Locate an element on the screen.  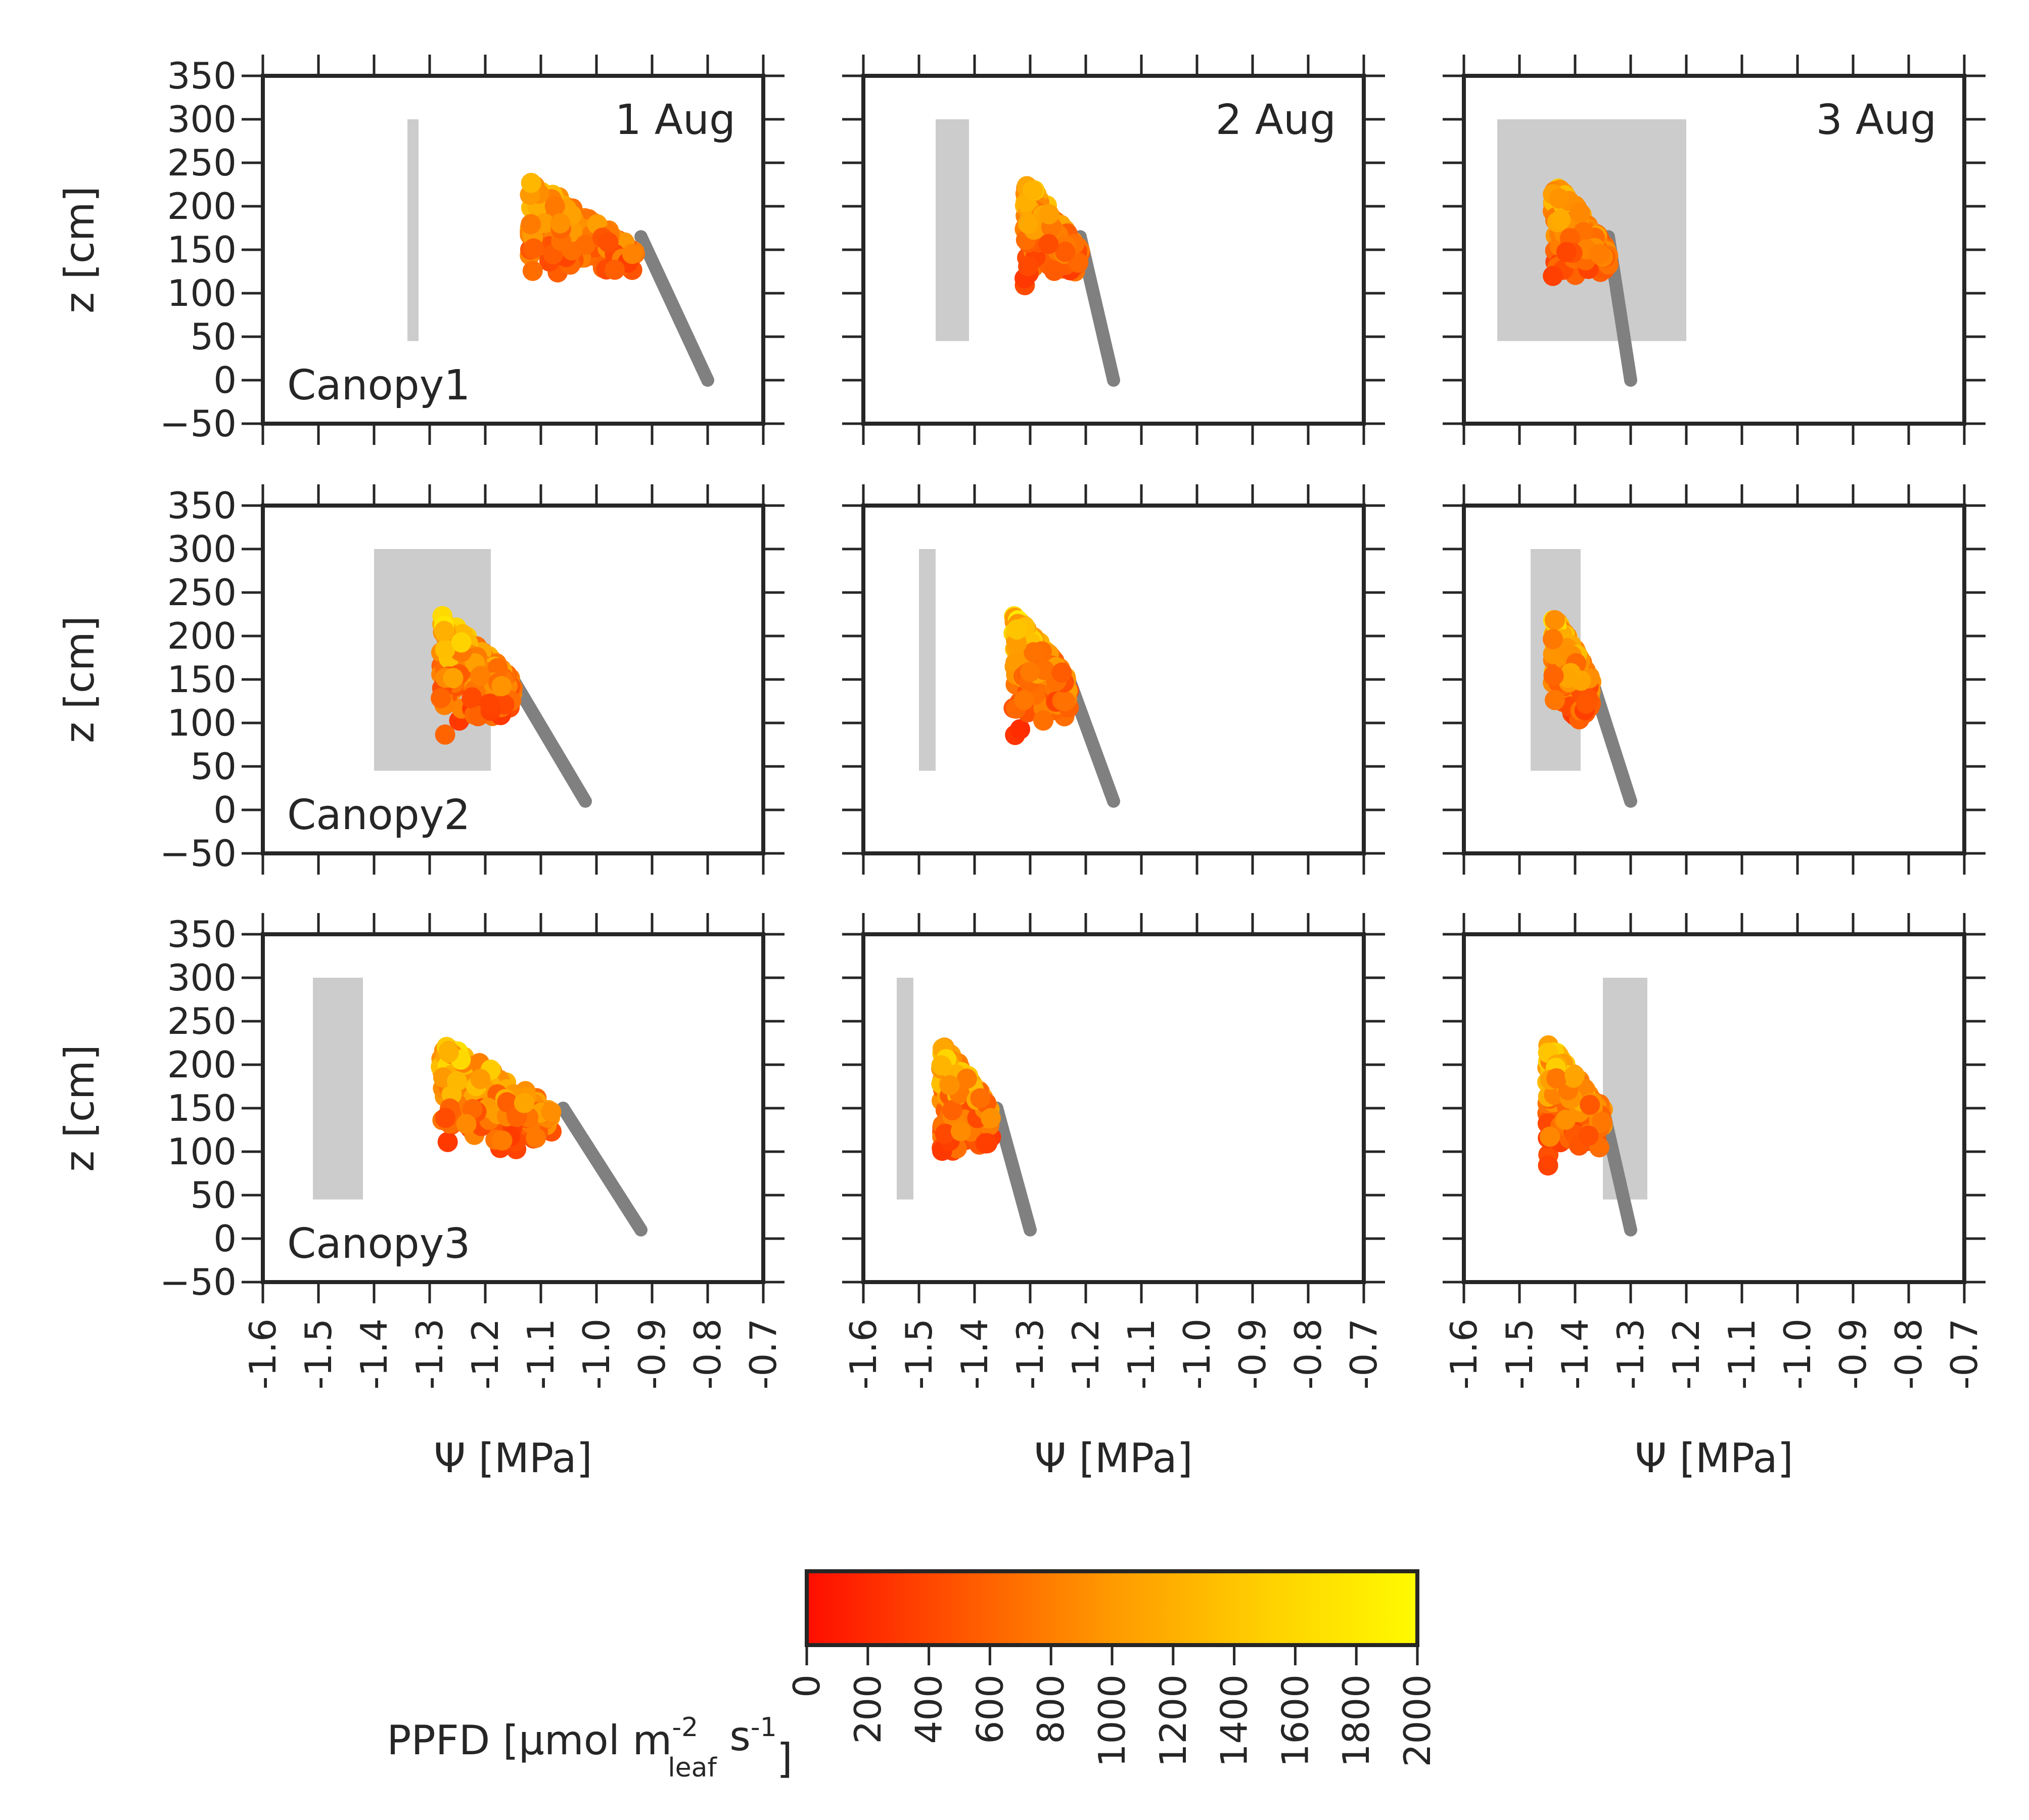
y-tick-label: 50 is located at coordinates (213, 336).